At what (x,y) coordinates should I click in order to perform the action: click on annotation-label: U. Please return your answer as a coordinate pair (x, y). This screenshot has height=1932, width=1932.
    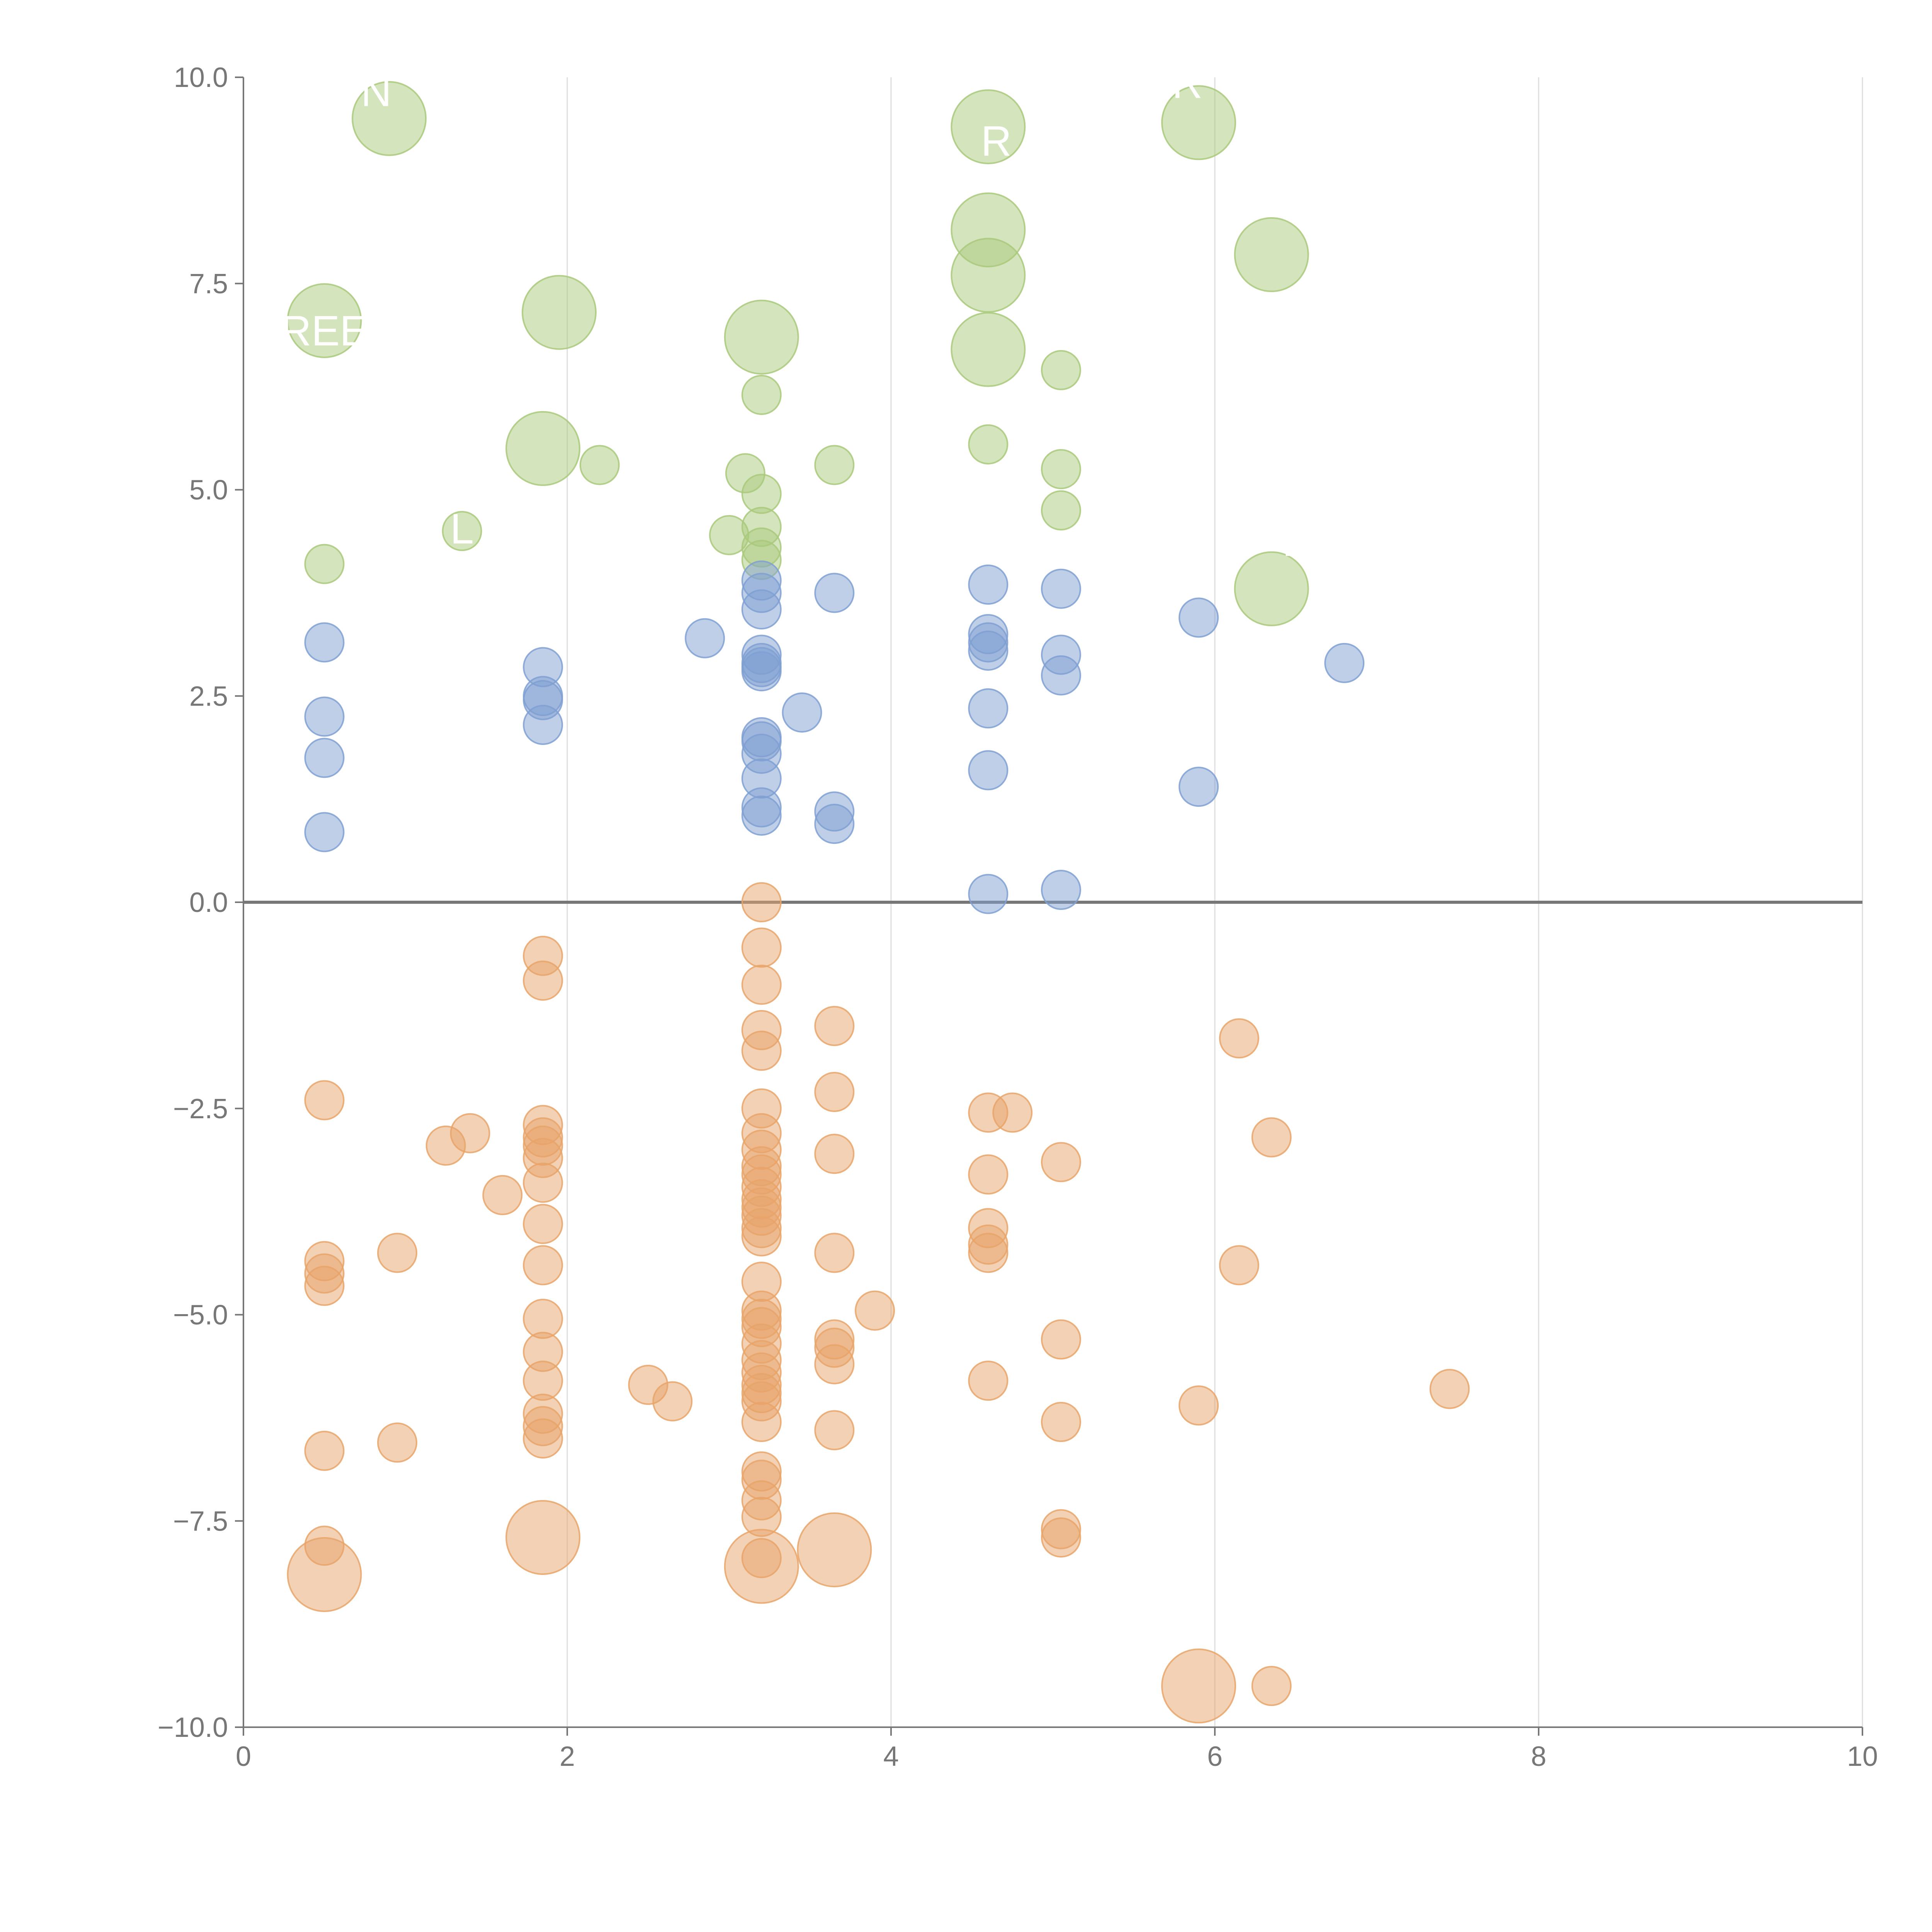
    Looking at the image, I should click on (1198, 1622).